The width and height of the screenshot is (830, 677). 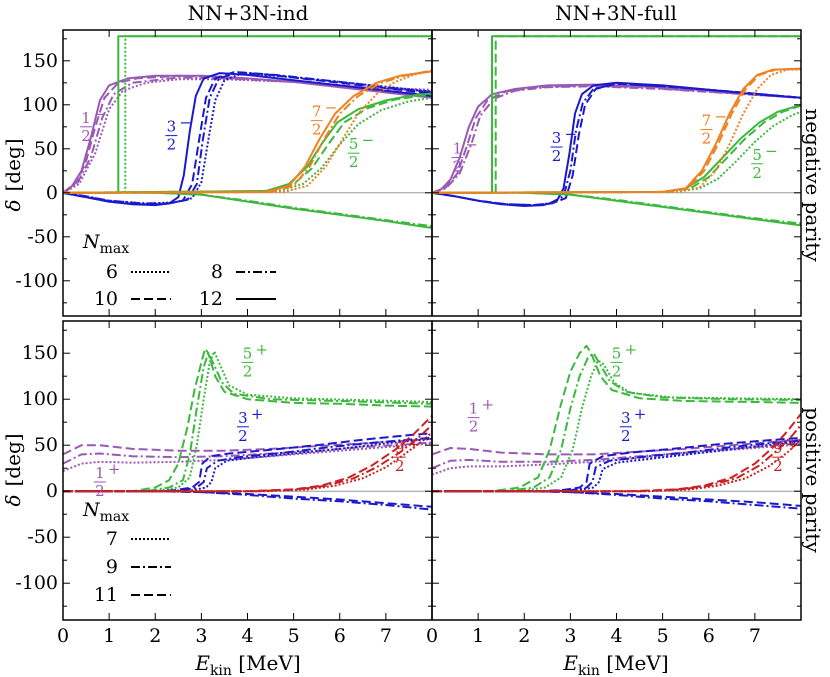 I want to click on x-tick-label: 7, so click(x=386, y=636).